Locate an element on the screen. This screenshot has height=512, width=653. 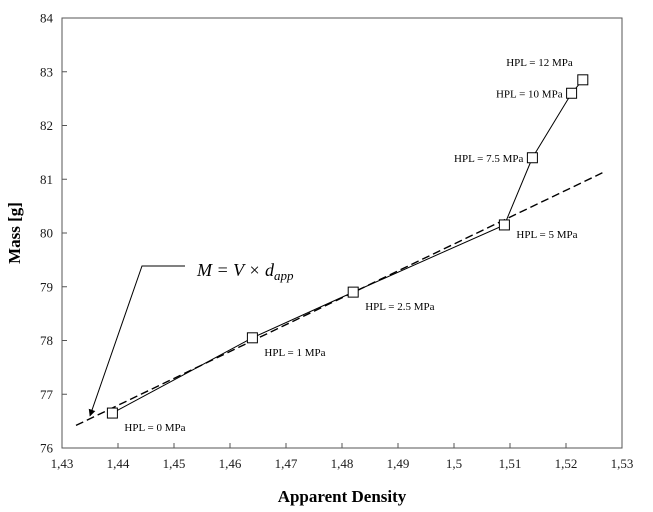
x-tick-label: 1,44 is located at coordinates (118, 463).